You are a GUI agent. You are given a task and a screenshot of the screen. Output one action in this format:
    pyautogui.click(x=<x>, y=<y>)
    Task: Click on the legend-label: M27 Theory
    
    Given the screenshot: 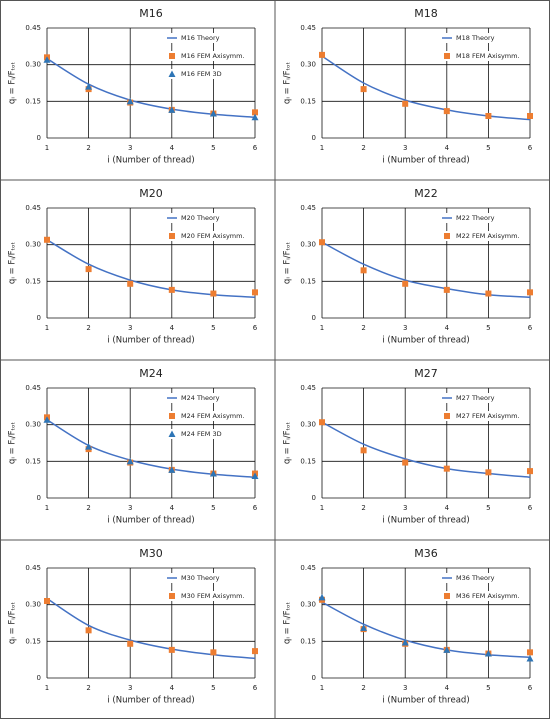 What is the action you would take?
    pyautogui.click(x=475, y=398)
    